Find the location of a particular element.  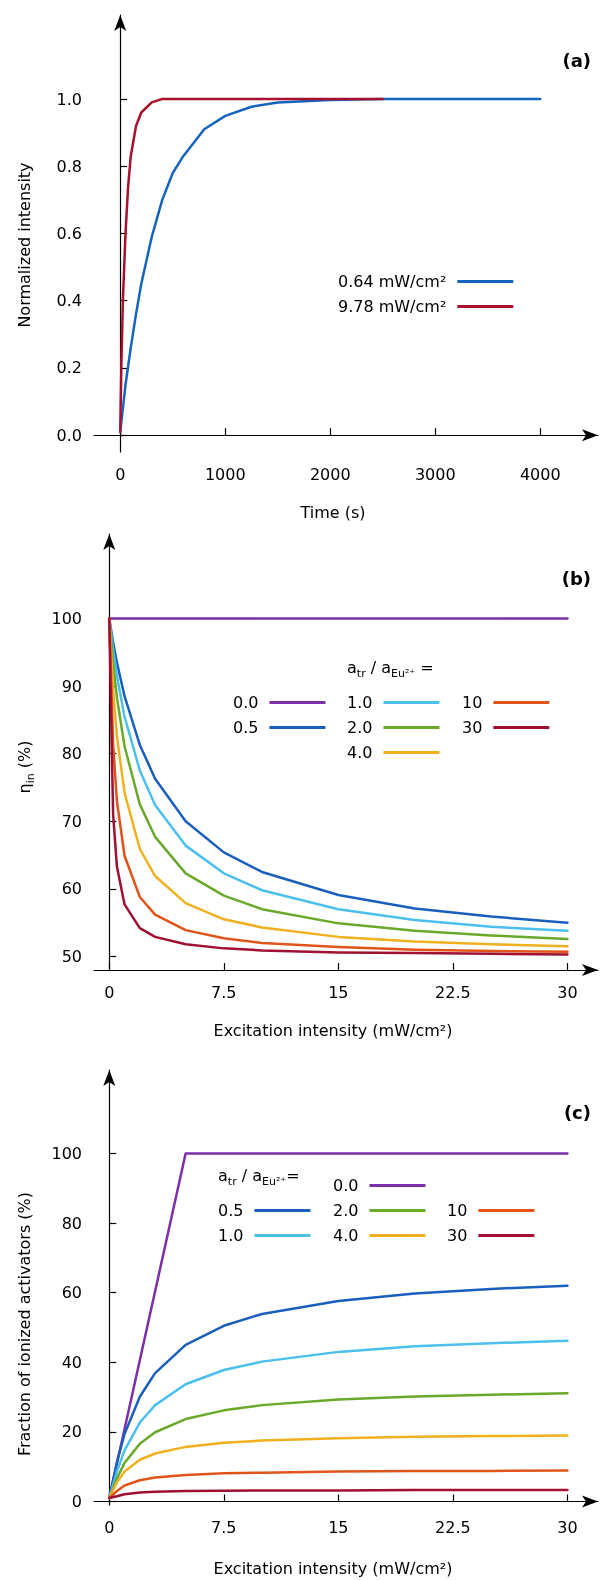

legend-label: 9.78 mW/cm² is located at coordinates (392, 306).